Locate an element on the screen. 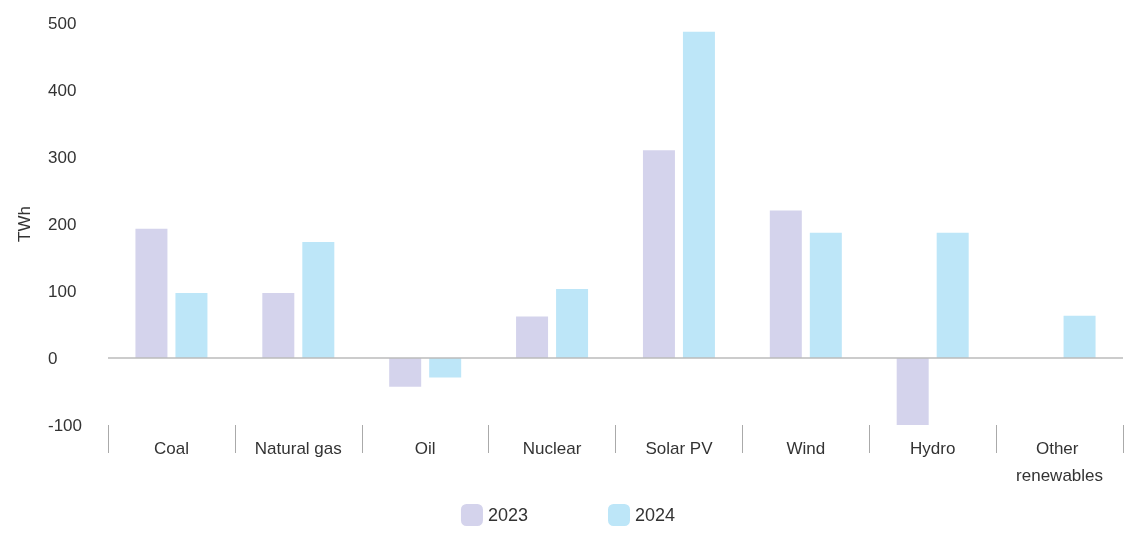 The width and height of the screenshot is (1137, 543). legend-label: 2024 is located at coordinates (655, 515).